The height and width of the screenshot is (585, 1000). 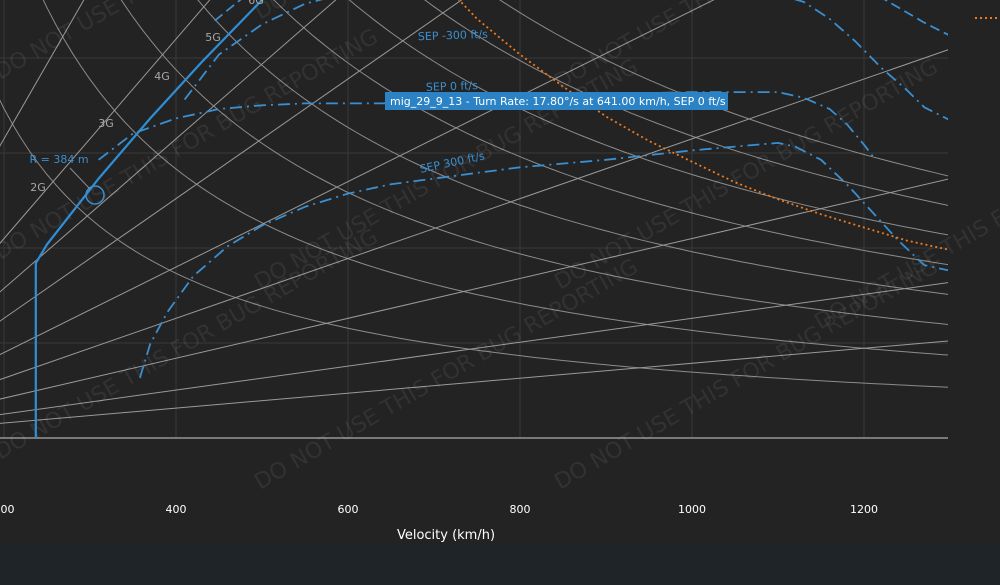 I want to click on g-label-5: 5G, so click(x=213, y=37).